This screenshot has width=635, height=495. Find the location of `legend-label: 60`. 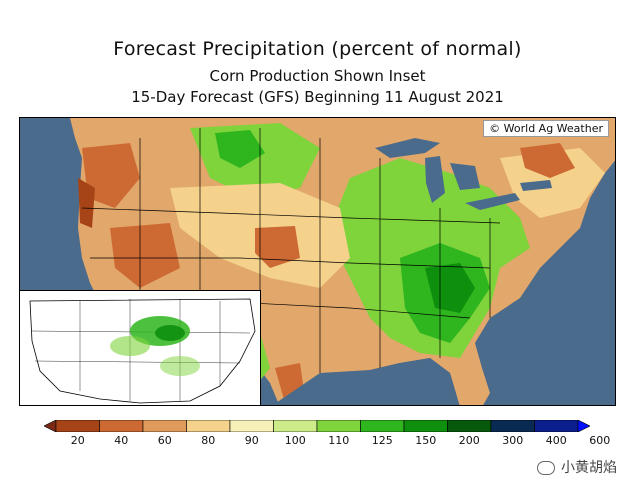

legend-label: 60 is located at coordinates (164, 440).